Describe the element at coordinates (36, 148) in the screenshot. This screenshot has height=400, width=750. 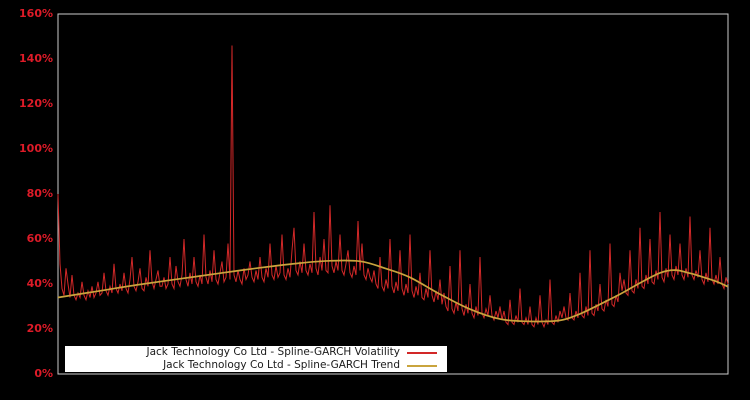
I see `y-axis-tick-label: 100%` at that location.